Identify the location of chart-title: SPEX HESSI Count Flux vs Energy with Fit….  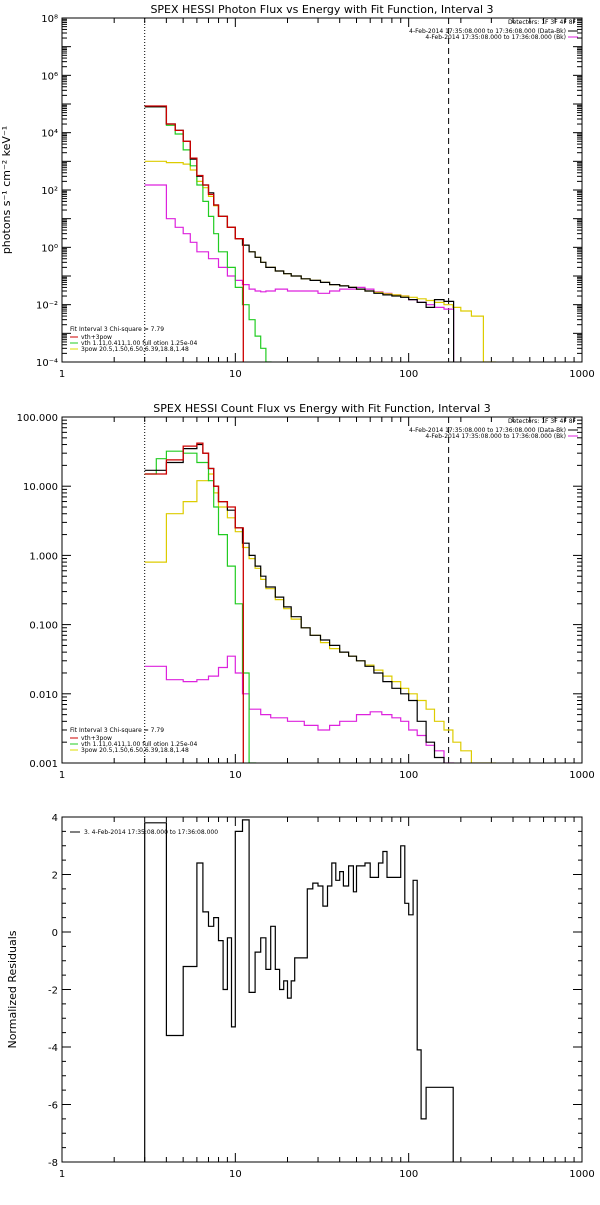
(321, 408).